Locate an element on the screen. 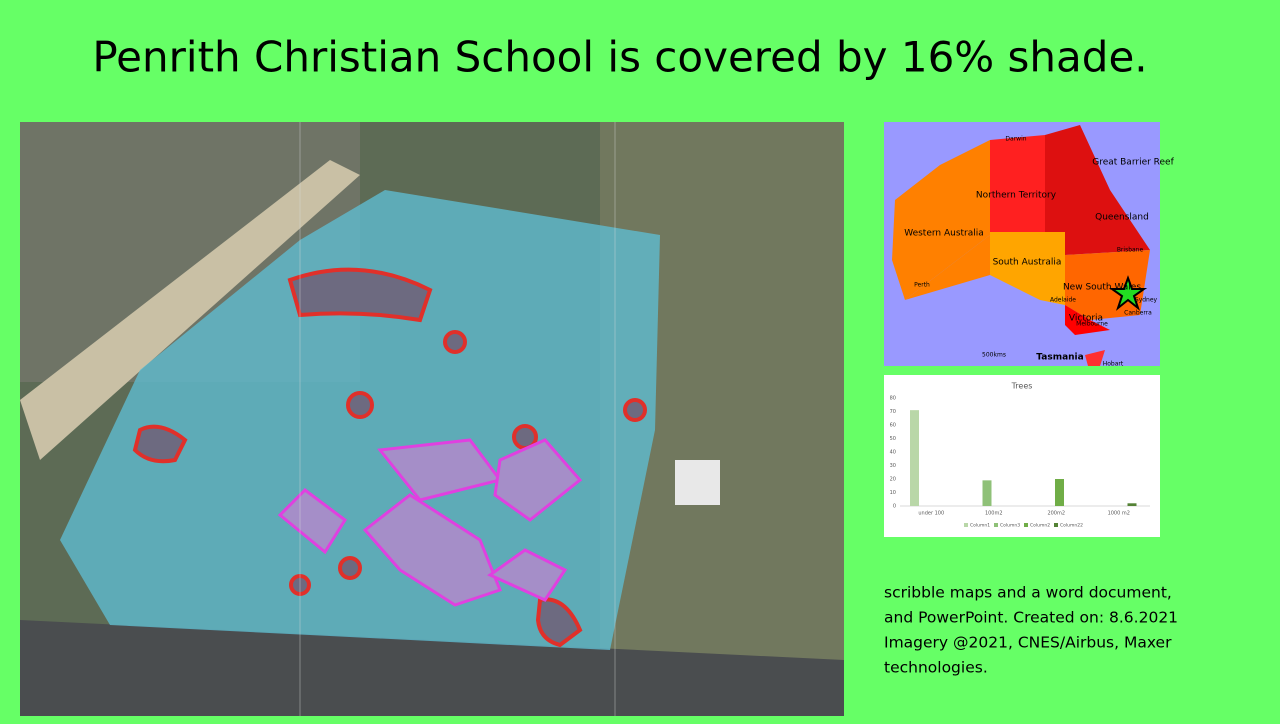 Image resolution: width=1280 pixels, height=724 pixels. map-label: Hobart is located at coordinates (1113, 364).